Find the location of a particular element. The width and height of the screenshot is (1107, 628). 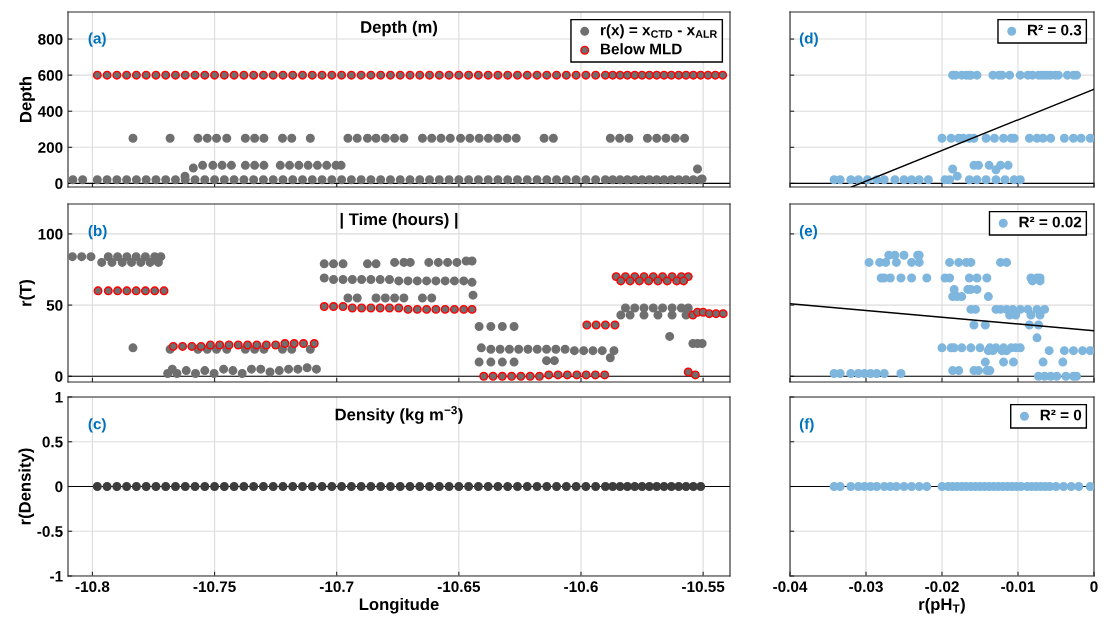

y-axis-title: r(Density) is located at coordinates (26, 486).